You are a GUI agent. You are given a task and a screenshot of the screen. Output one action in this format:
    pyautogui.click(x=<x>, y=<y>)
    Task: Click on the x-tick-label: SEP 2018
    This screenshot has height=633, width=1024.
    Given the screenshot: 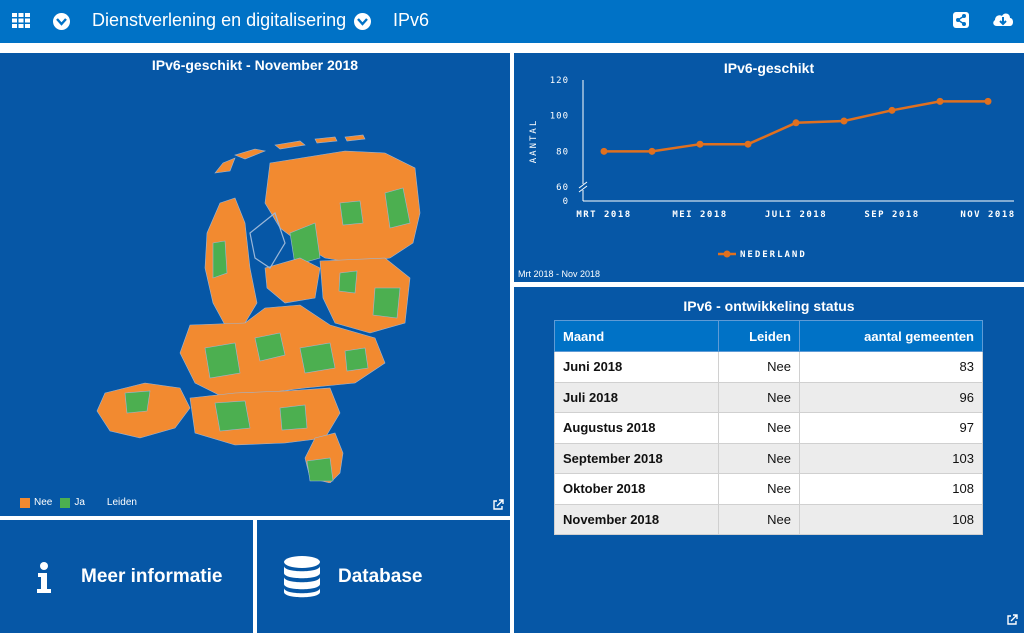 What is the action you would take?
    pyautogui.click(x=891, y=215)
    